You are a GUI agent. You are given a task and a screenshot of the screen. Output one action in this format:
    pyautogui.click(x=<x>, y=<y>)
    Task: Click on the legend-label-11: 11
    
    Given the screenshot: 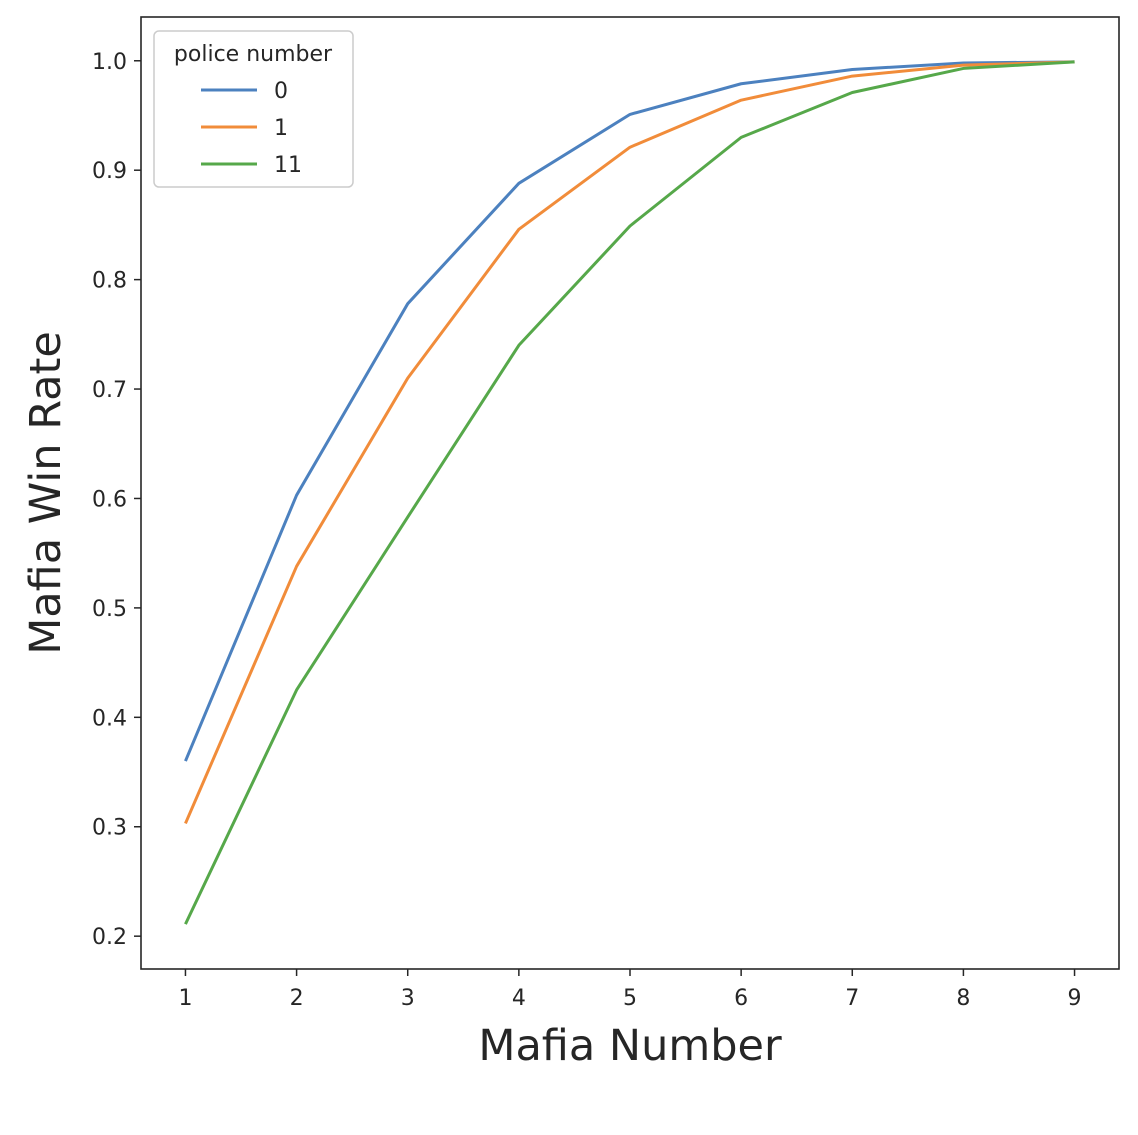 What is the action you would take?
    pyautogui.click(x=288, y=165)
    